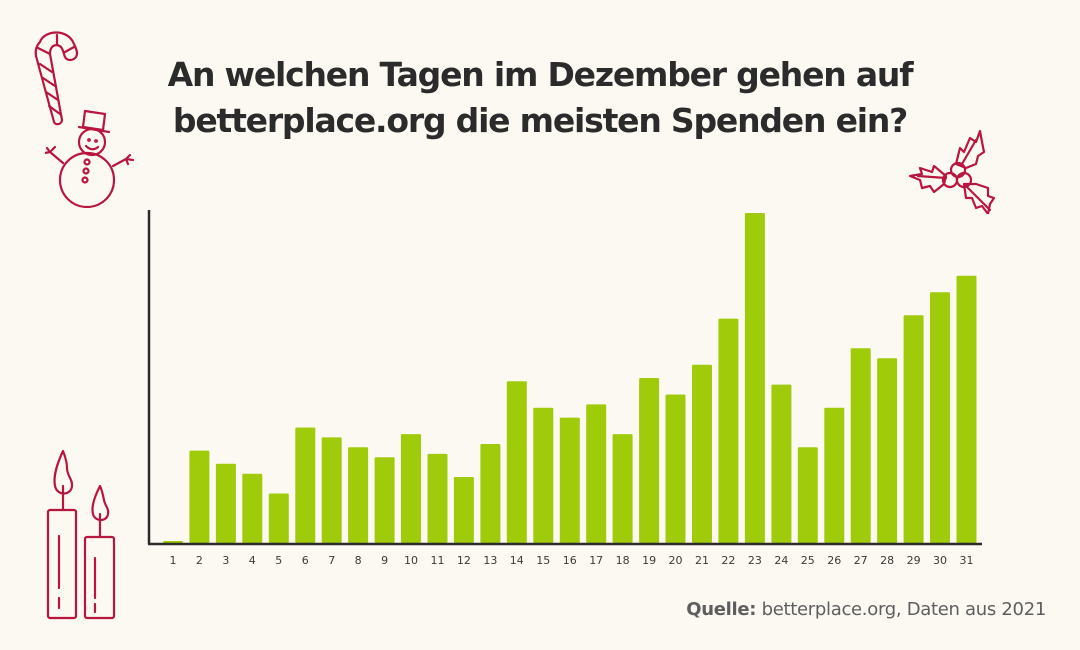 The height and width of the screenshot is (650, 1080). I want to click on x-tick-label: 28, so click(887, 560).